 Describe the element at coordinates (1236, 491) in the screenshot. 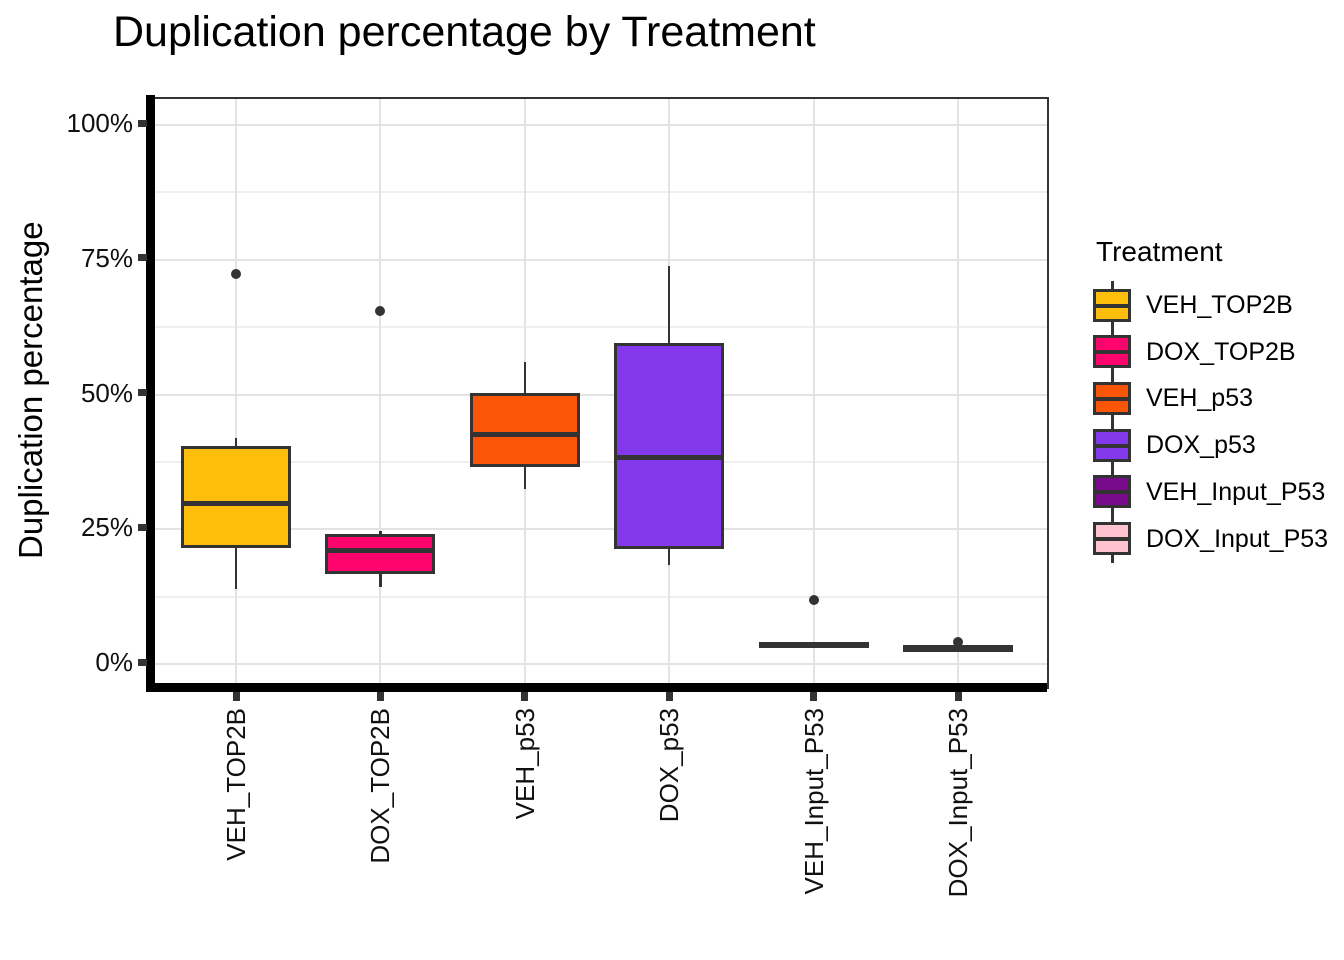

I see `legend-label-VEH_Input_P53: VEH_Input_P53` at that location.